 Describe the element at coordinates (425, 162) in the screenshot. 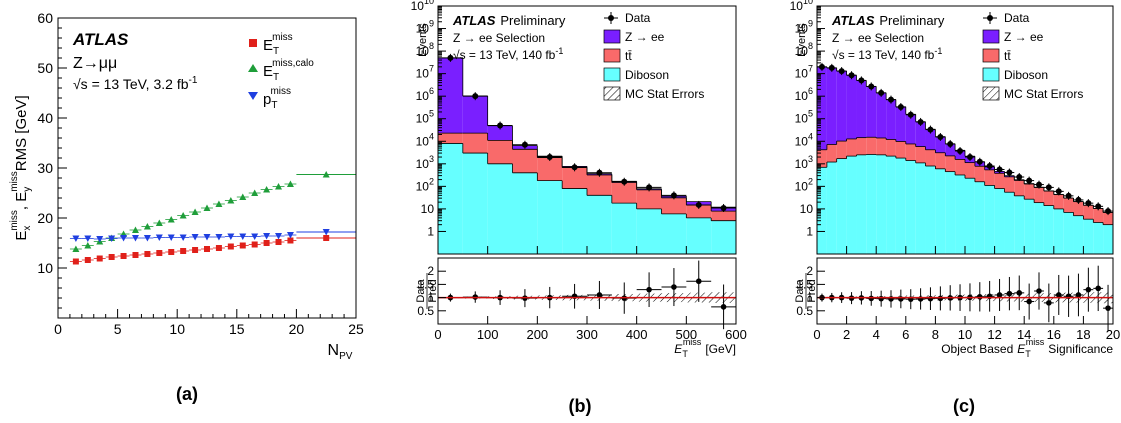

I see `y-tick-label: 10³` at that location.